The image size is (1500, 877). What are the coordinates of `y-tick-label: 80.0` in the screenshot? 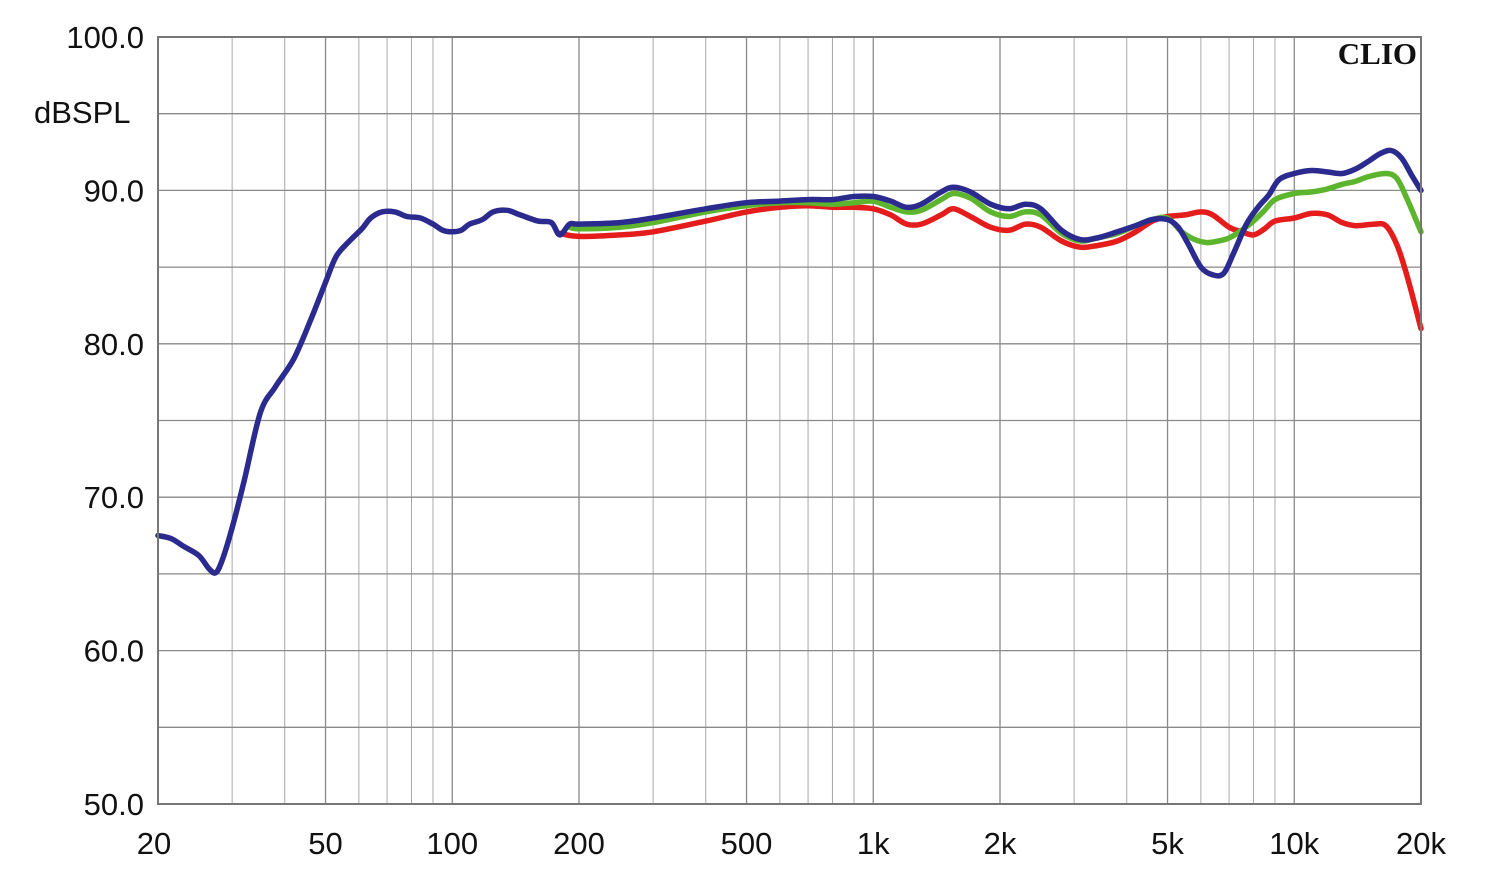 It's located at (114, 344).